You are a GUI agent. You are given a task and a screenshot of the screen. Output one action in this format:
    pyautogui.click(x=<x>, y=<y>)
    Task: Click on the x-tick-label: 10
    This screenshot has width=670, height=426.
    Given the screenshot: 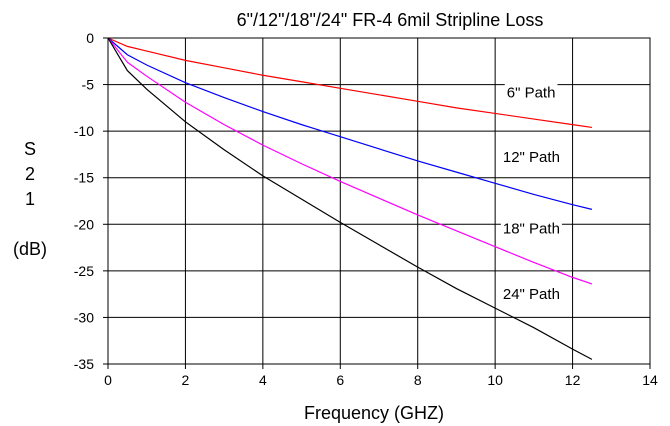 What is the action you would take?
    pyautogui.click(x=495, y=380)
    